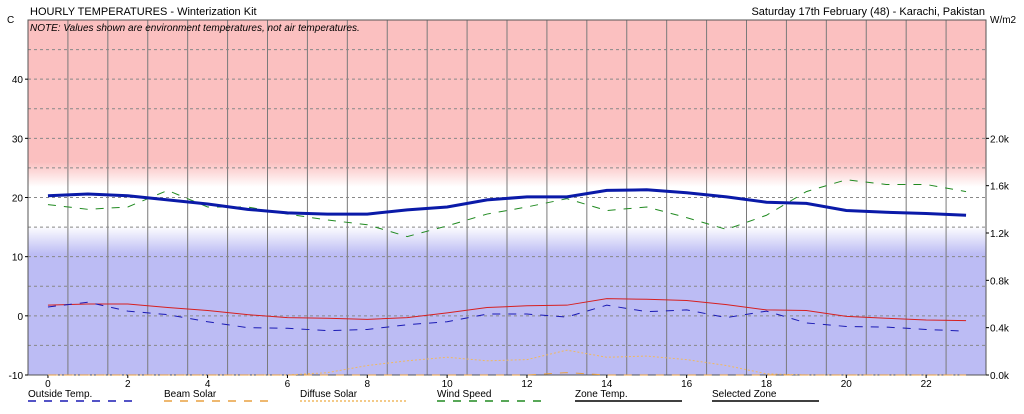 This screenshot has height=414, width=1024. I want to click on series-zone-temp, so click(507, 202).